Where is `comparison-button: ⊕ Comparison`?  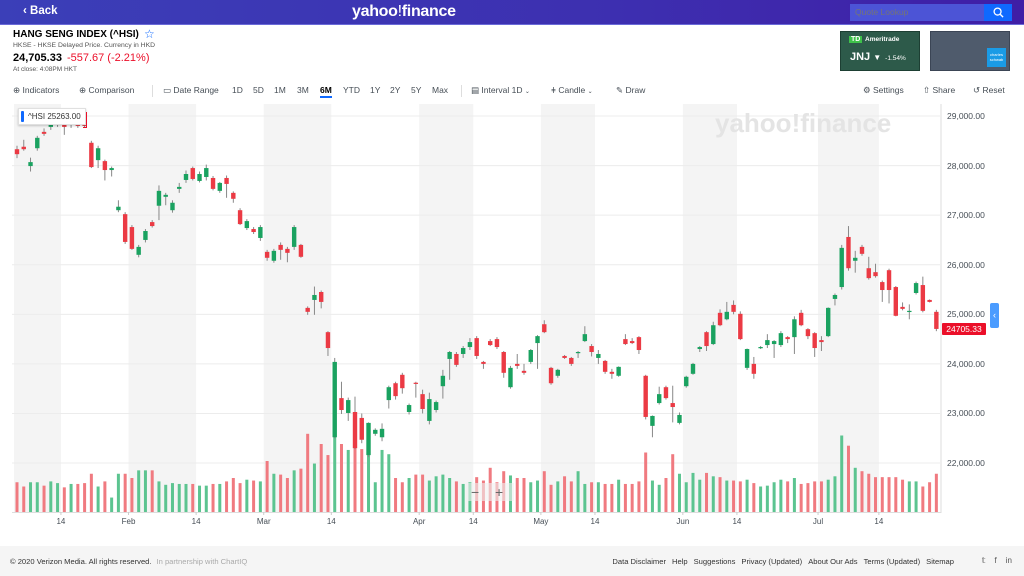 comparison-button: ⊕ Comparison is located at coordinates (106, 90).